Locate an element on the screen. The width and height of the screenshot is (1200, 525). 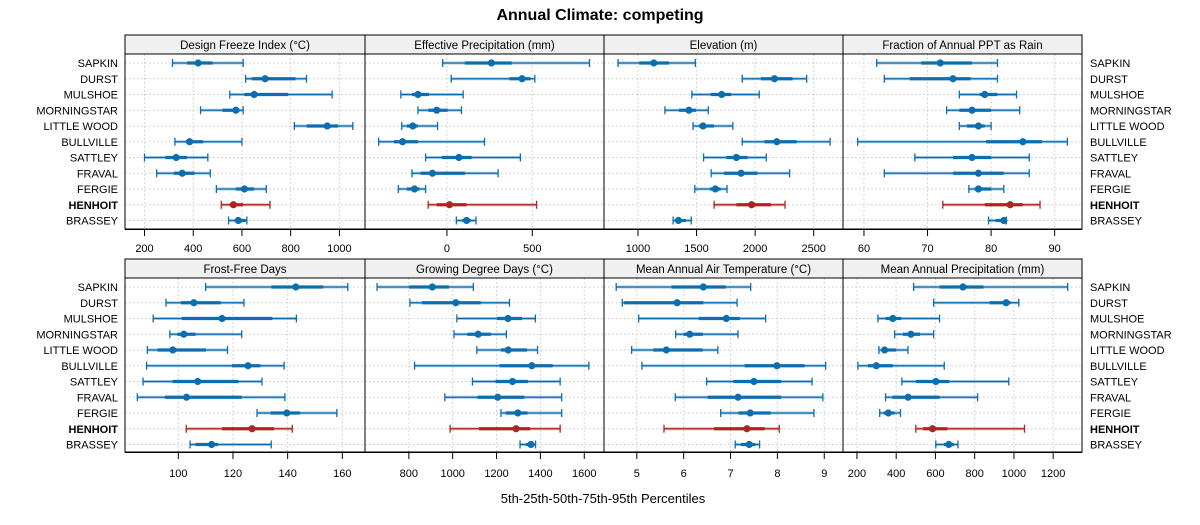
category-label-right: BRASSEY is located at coordinates (1116, 222).